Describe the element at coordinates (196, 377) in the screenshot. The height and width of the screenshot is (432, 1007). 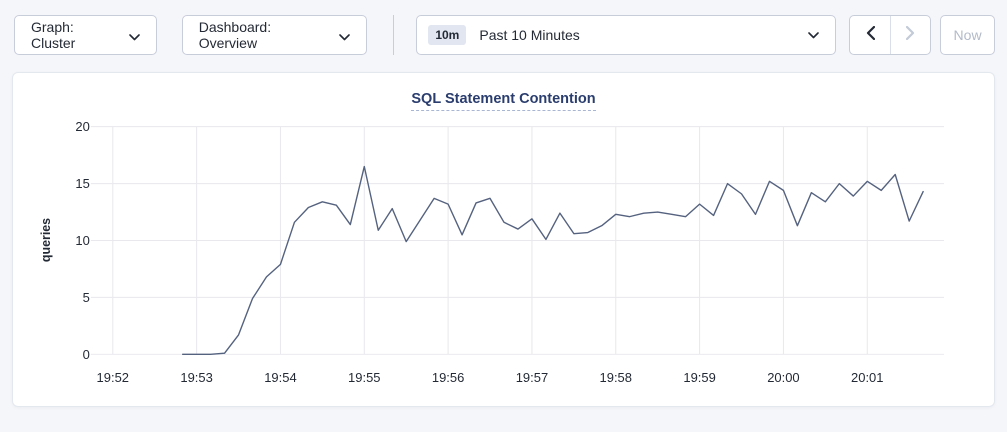
I see `svg-text: 19:53` at that location.